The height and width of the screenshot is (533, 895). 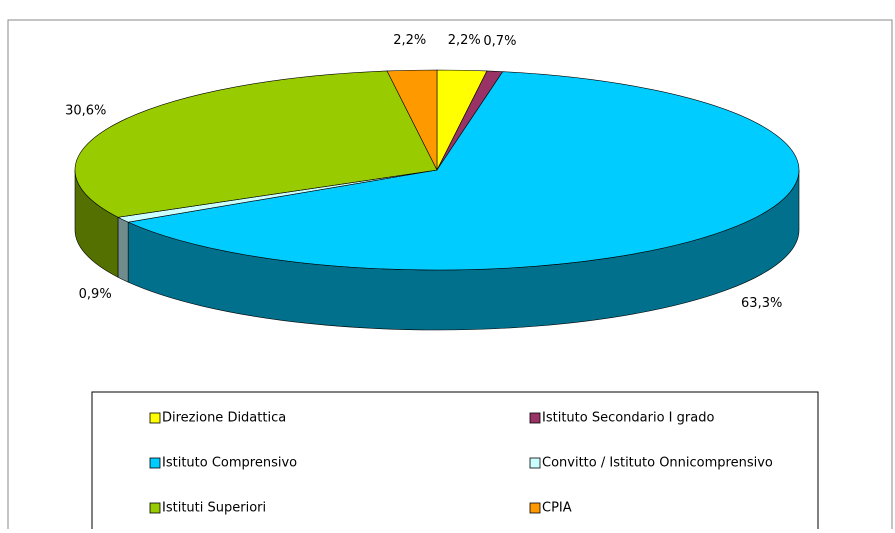 What do you see at coordinates (628, 418) in the screenshot?
I see `legend-label: Istituto Secondario I grado` at bounding box center [628, 418].